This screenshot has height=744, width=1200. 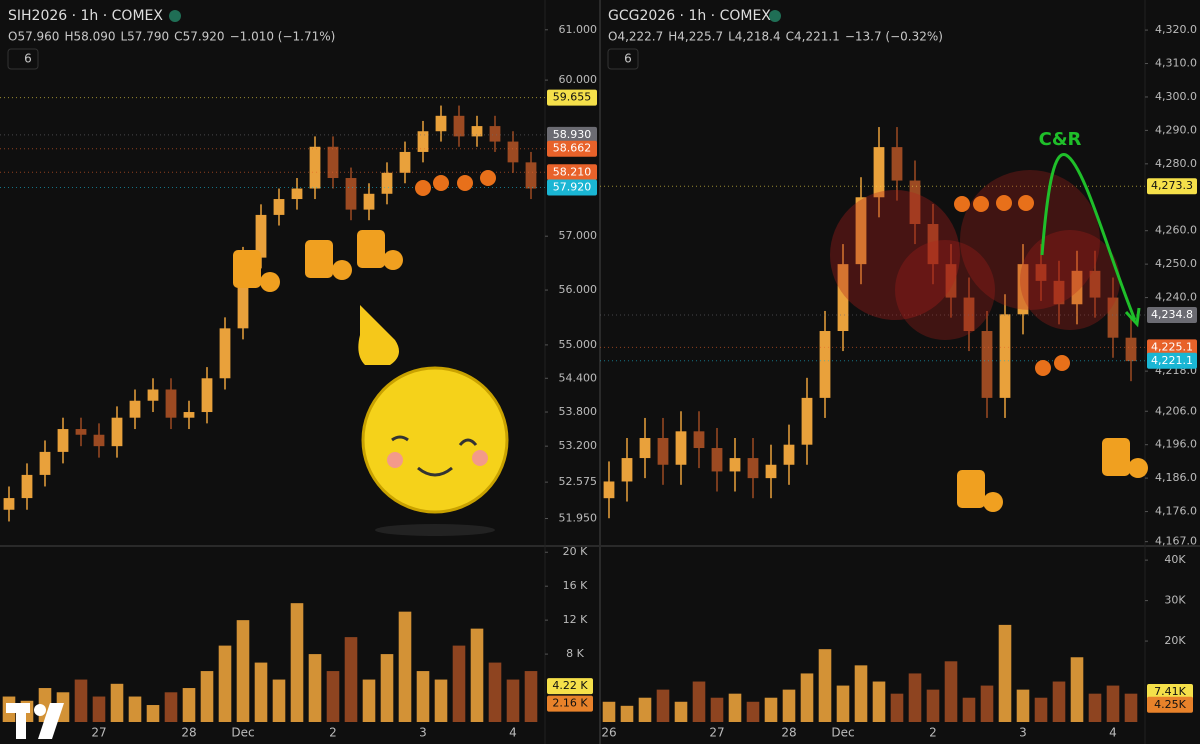 What do you see at coordinates (578, 344) in the screenshot?
I see `y-tick-label: 55.000` at bounding box center [578, 344].